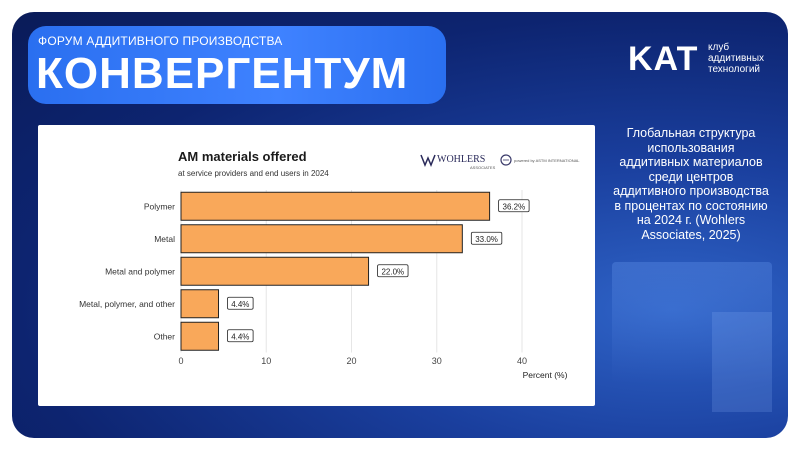  What do you see at coordinates (180, 361) in the screenshot?
I see `x-tick-label: 0` at bounding box center [180, 361].